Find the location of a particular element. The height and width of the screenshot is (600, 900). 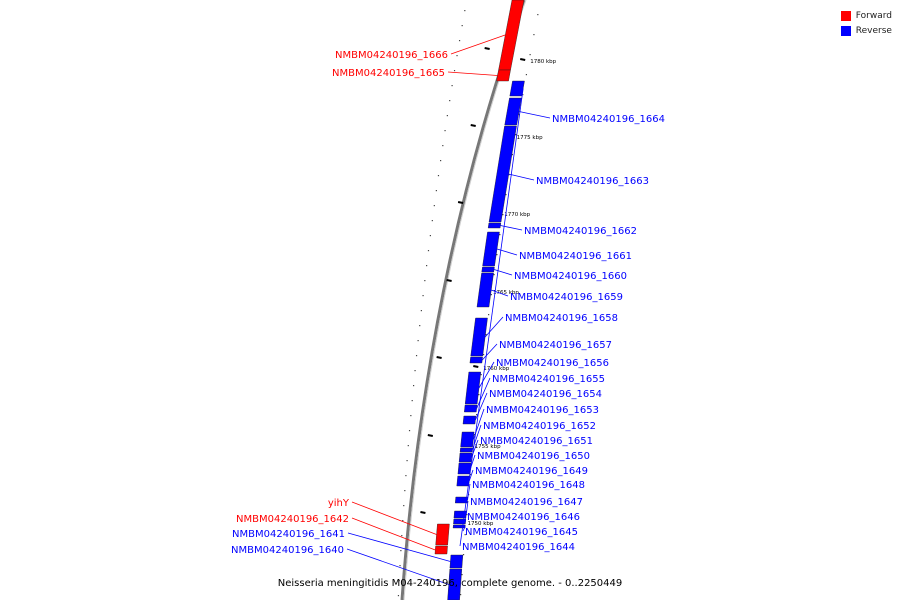

gene-label: NMBM04240196_1666 is located at coordinates (391, 55).